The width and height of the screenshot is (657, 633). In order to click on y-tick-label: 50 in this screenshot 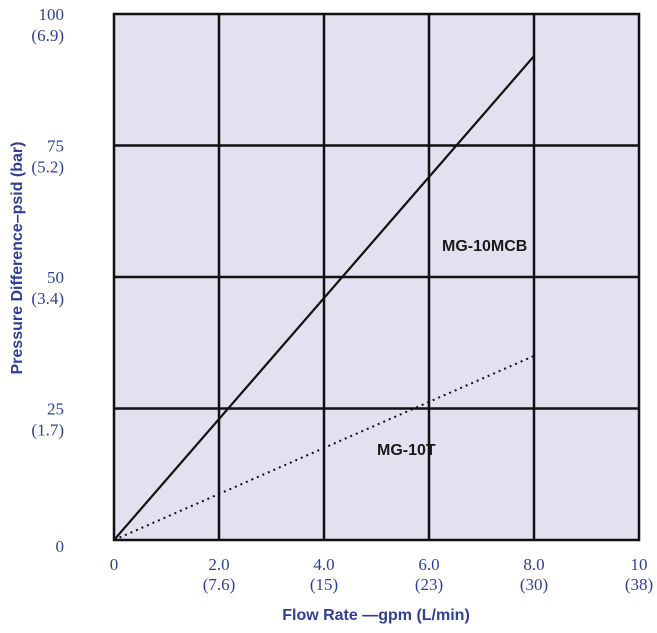, I will do `click(55, 277)`.